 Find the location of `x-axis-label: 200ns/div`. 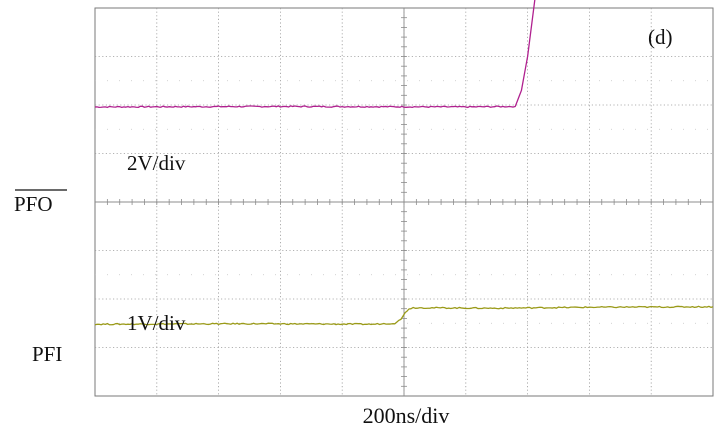

x-axis-label: 200ns/div is located at coordinates (406, 415).